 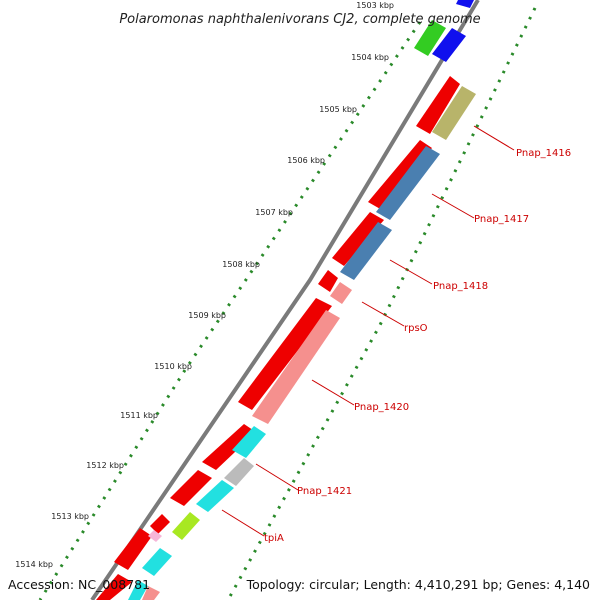 What do you see at coordinates (155, 536) in the screenshot?
I see `gene-lightpink` at bounding box center [155, 536].